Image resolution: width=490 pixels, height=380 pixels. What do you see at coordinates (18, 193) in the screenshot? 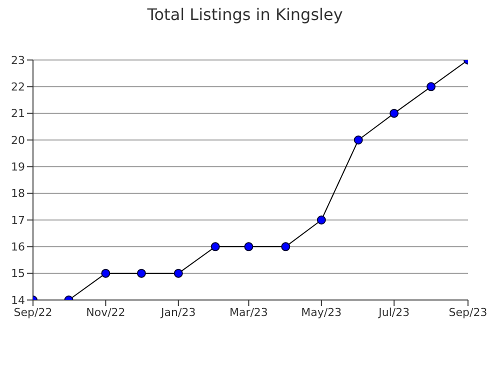
I see `y-tick-label: 18` at bounding box center [18, 193].